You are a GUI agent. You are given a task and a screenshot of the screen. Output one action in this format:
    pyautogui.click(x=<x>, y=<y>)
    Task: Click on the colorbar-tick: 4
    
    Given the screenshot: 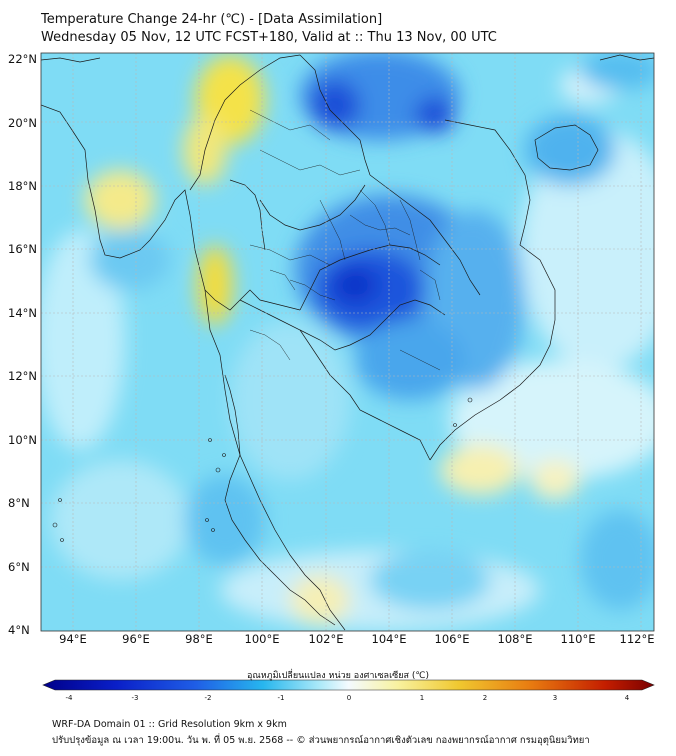 What is the action you would take?
    pyautogui.click(x=627, y=698)
    